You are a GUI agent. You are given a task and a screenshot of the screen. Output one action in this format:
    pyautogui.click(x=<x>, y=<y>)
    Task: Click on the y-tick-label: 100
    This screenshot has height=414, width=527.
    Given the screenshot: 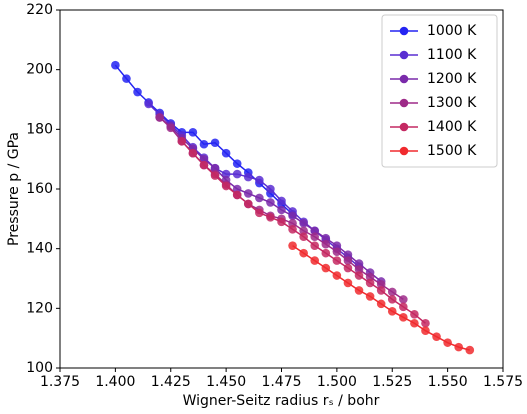 What is the action you would take?
    pyautogui.click(x=39, y=368)
    